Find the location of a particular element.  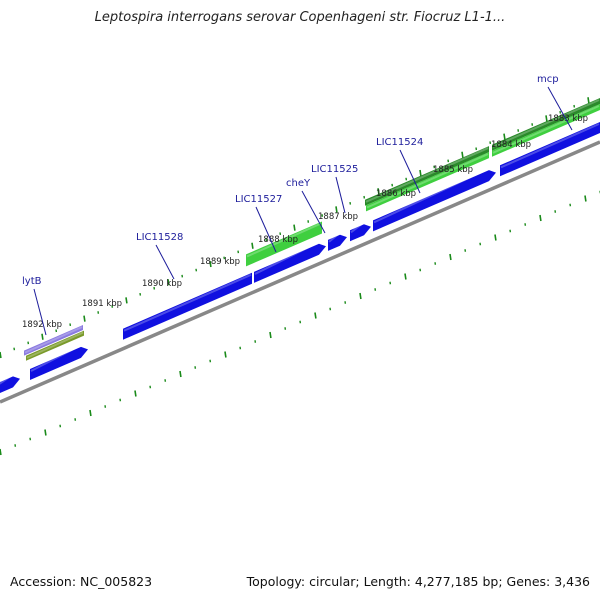

gene-bar-lytB-lower is located at coordinates (55, 345).